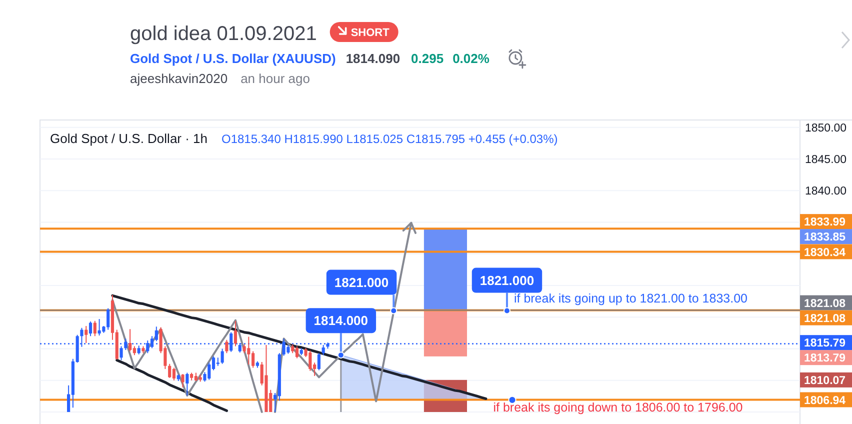  What do you see at coordinates (825, 381) in the screenshot?
I see `text: 1810.07` at bounding box center [825, 381].